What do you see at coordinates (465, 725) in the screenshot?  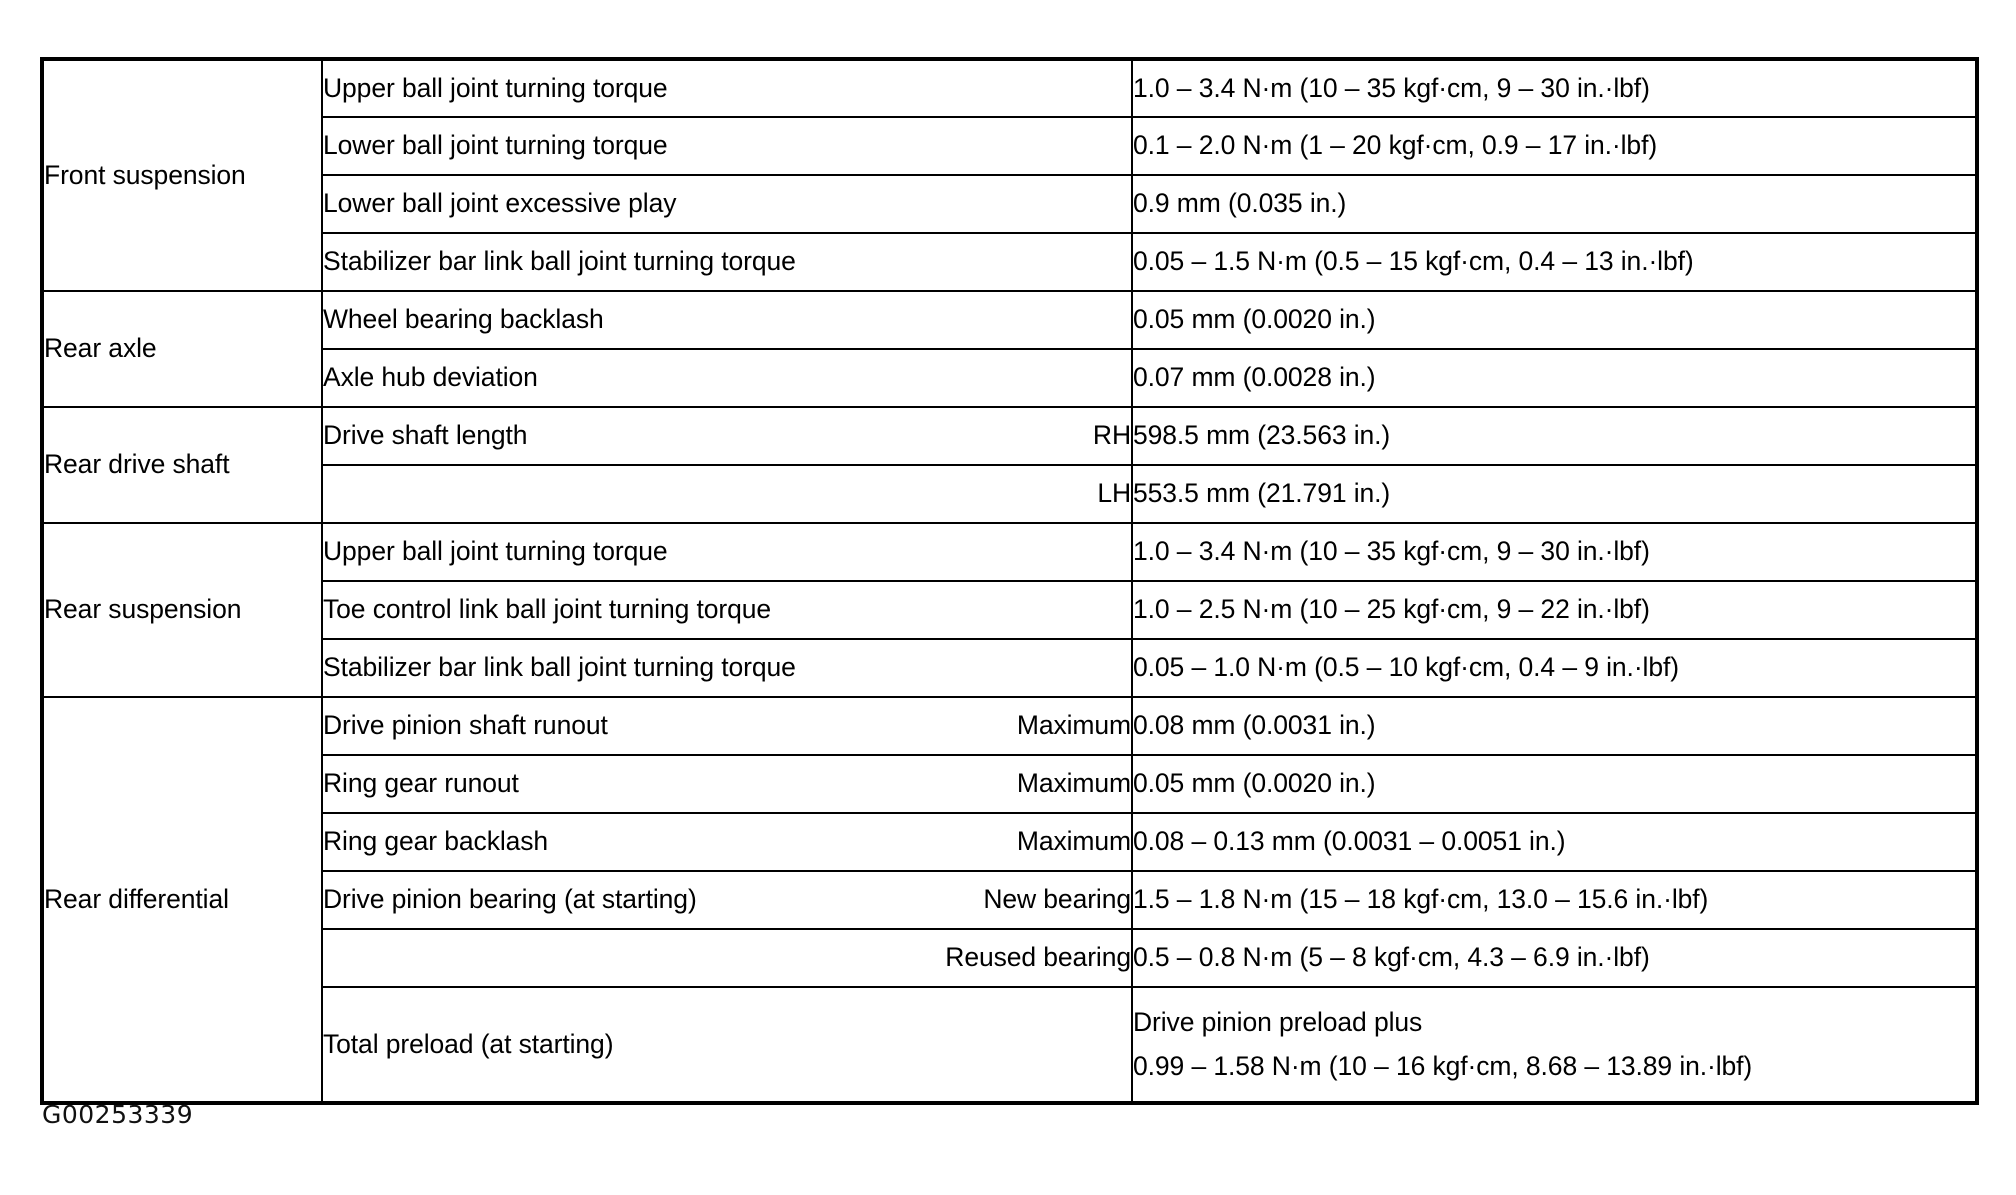 I see `item-label: Drive pinion shaft runout` at bounding box center [465, 725].